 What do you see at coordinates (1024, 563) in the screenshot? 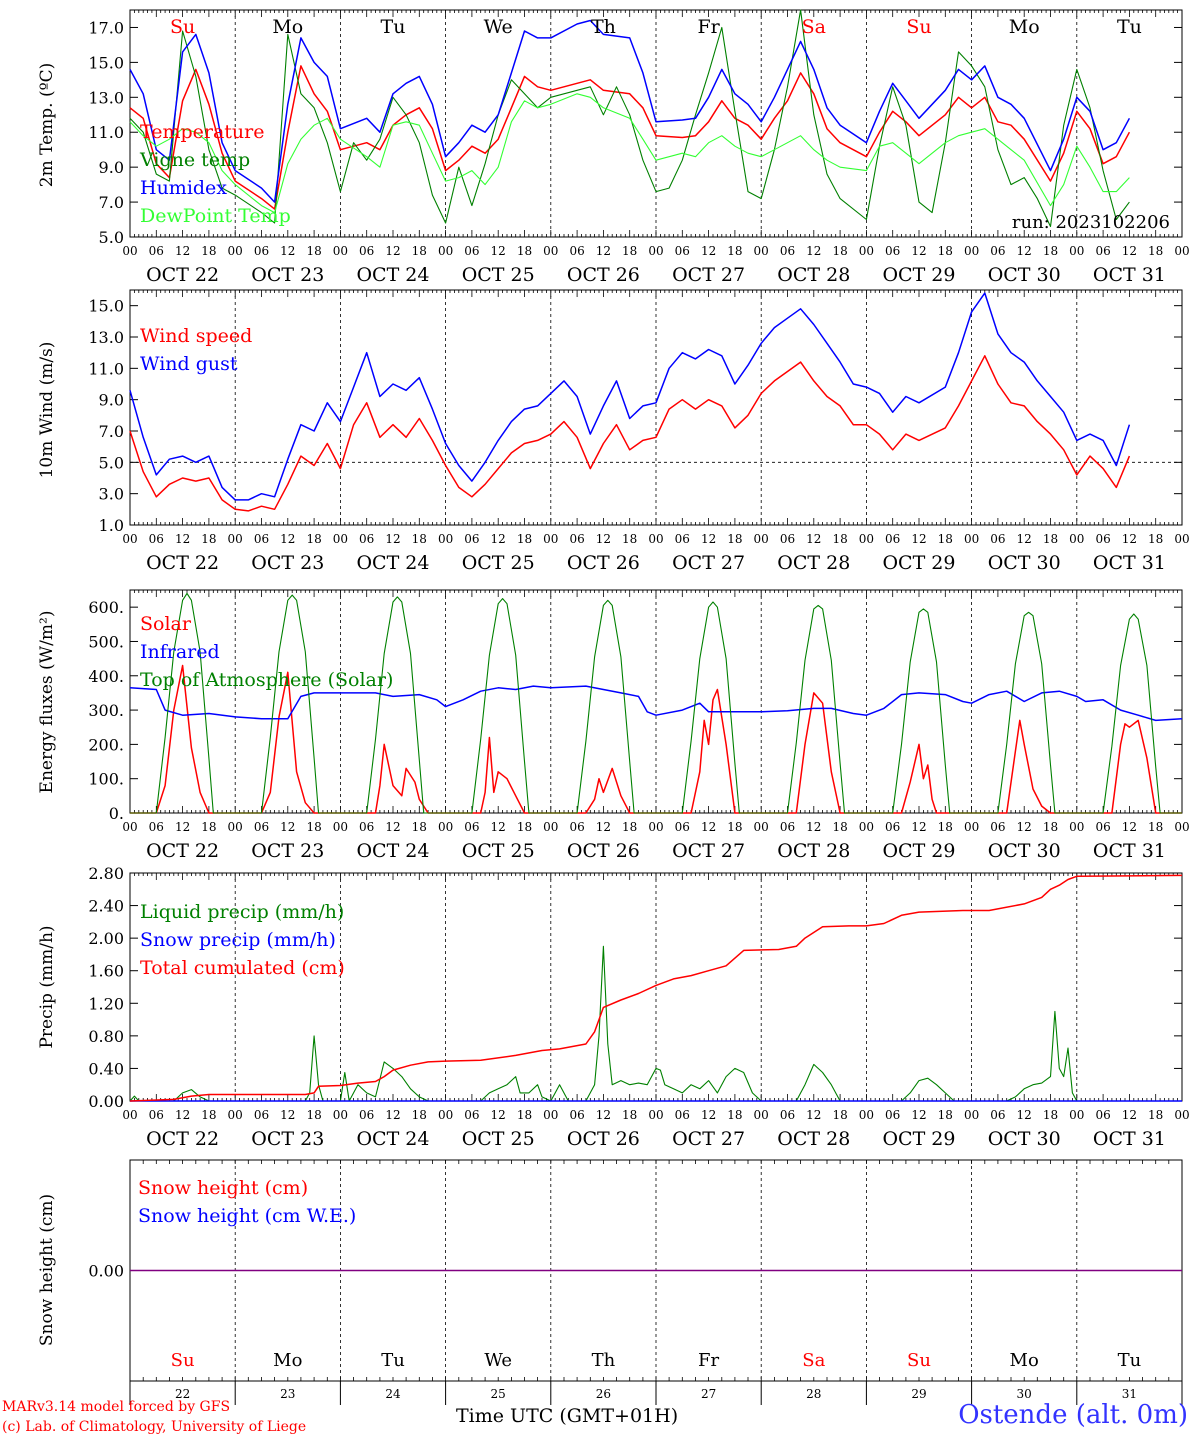
I see `date-label: OCT 30` at bounding box center [1024, 563].